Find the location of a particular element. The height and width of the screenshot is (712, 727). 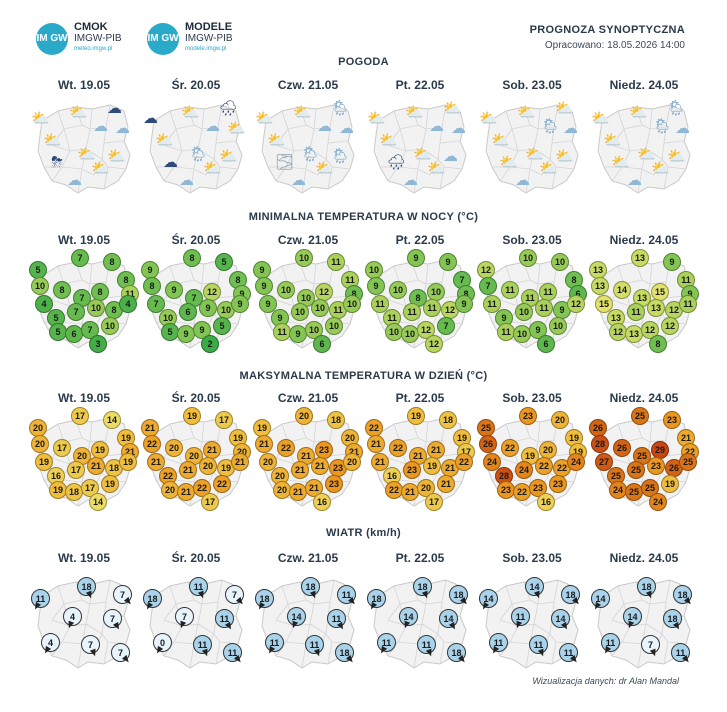

tmin-value-dot: 13 is located at coordinates (656, 308).